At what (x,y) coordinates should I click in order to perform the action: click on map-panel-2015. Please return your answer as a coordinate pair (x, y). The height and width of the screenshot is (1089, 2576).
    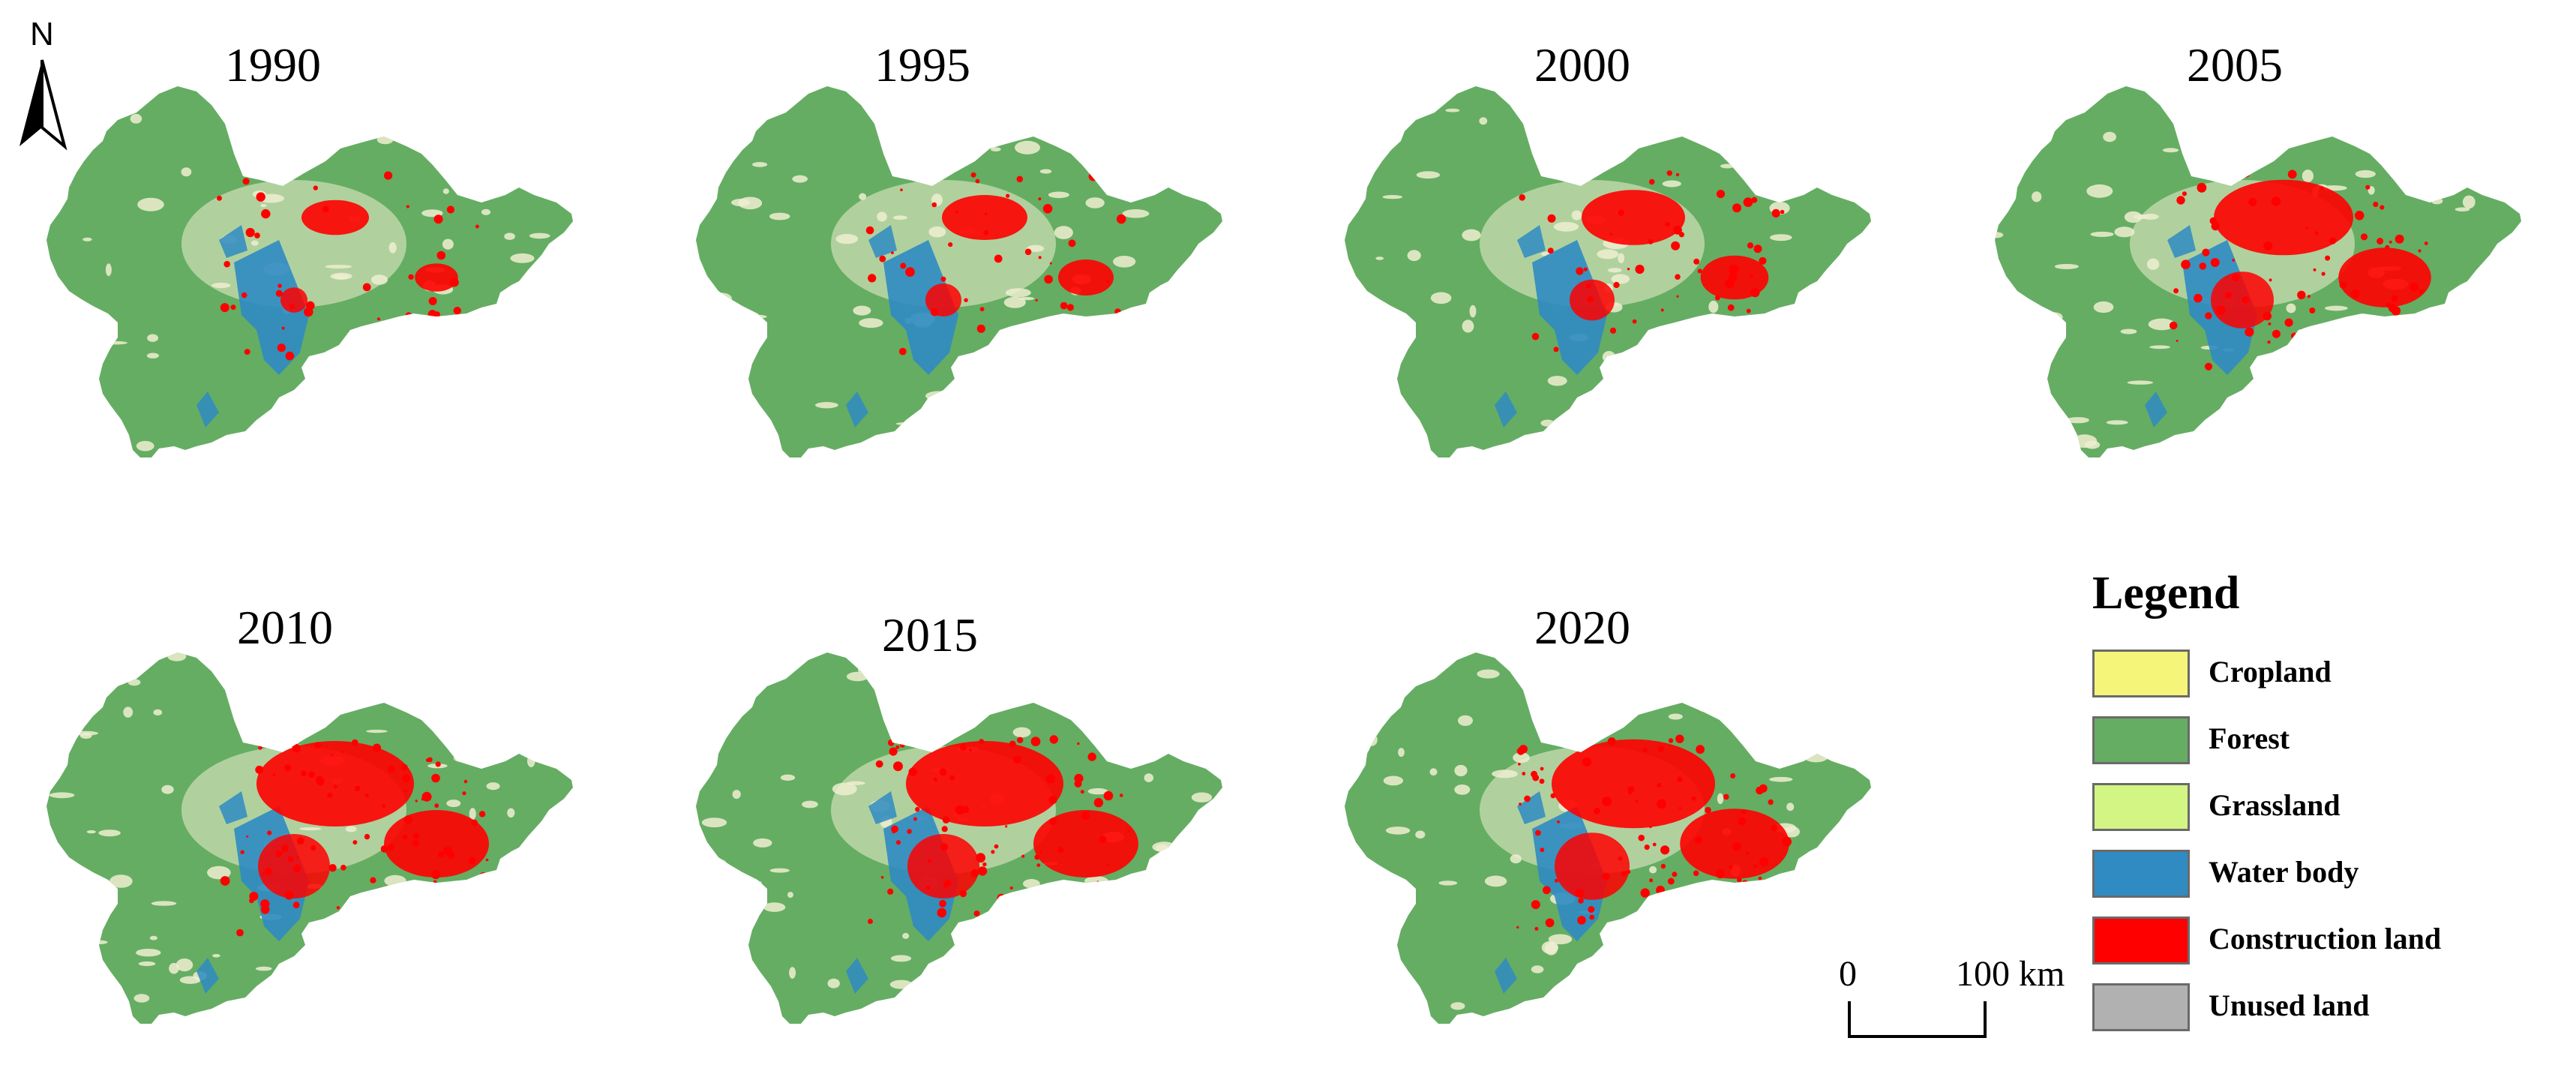
    Looking at the image, I should click on (959, 838).